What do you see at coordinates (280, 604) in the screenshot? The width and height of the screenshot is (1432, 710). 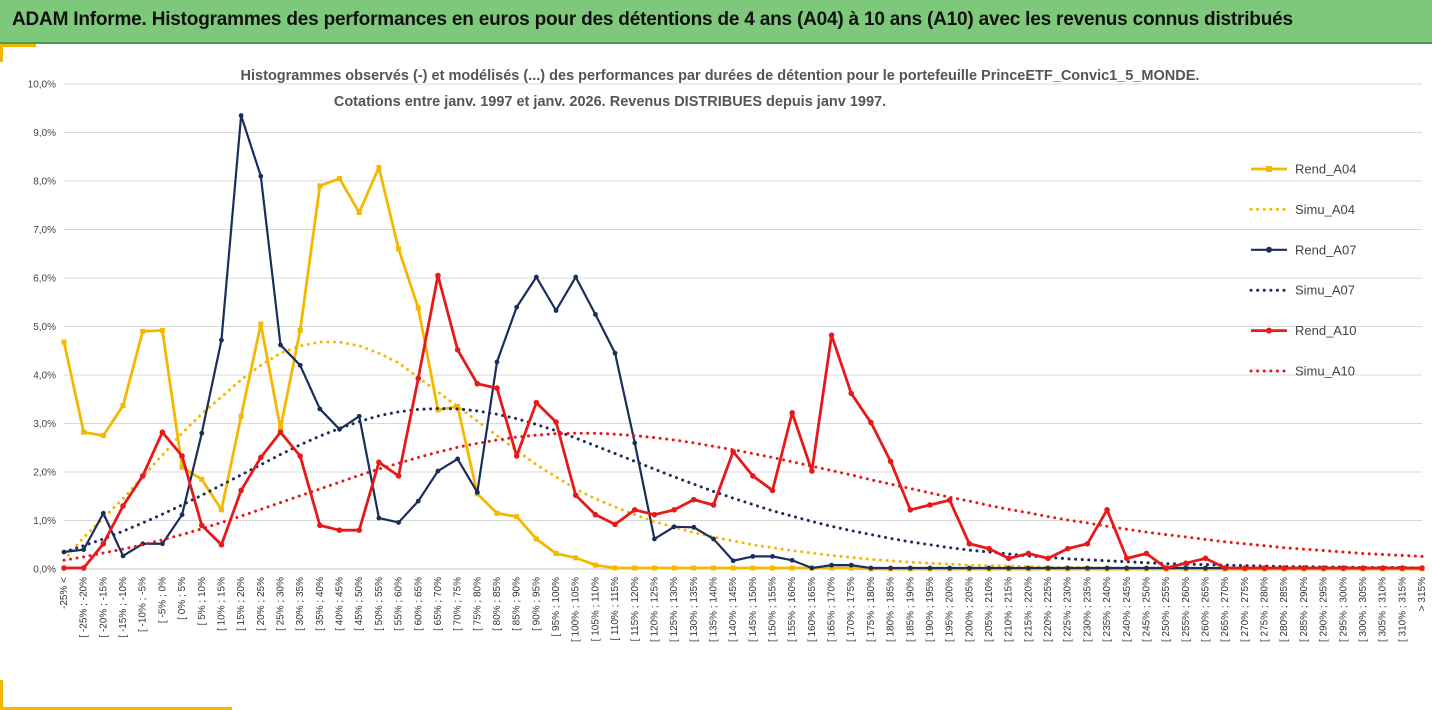 I see `x-tick-label: [ 25% ; 30%` at bounding box center [280, 604].